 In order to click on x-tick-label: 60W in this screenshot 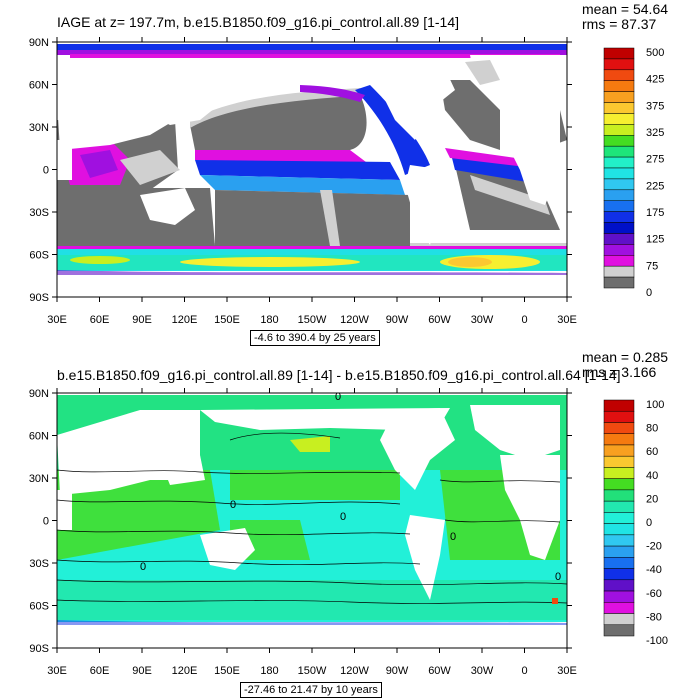, I will do `click(439, 320)`.